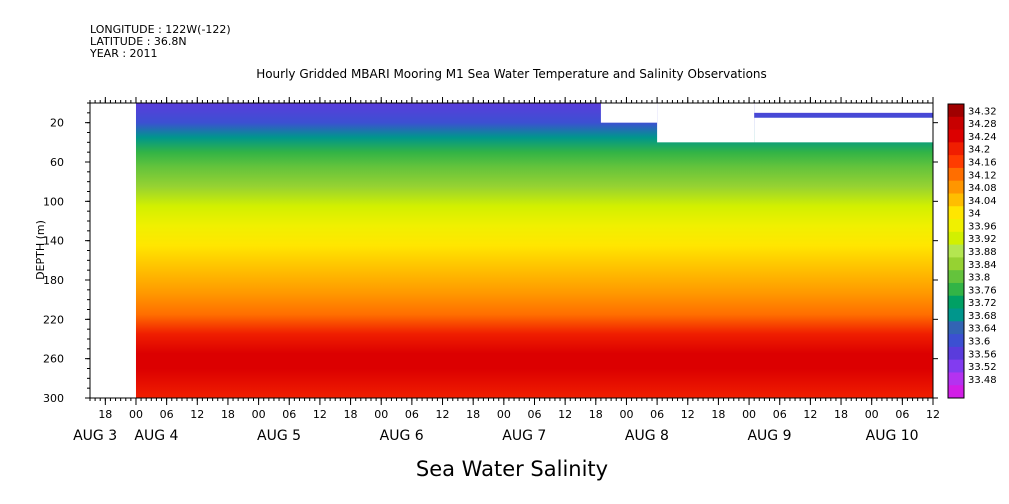  I want to click on colorbar-label: 34.08, so click(982, 188).